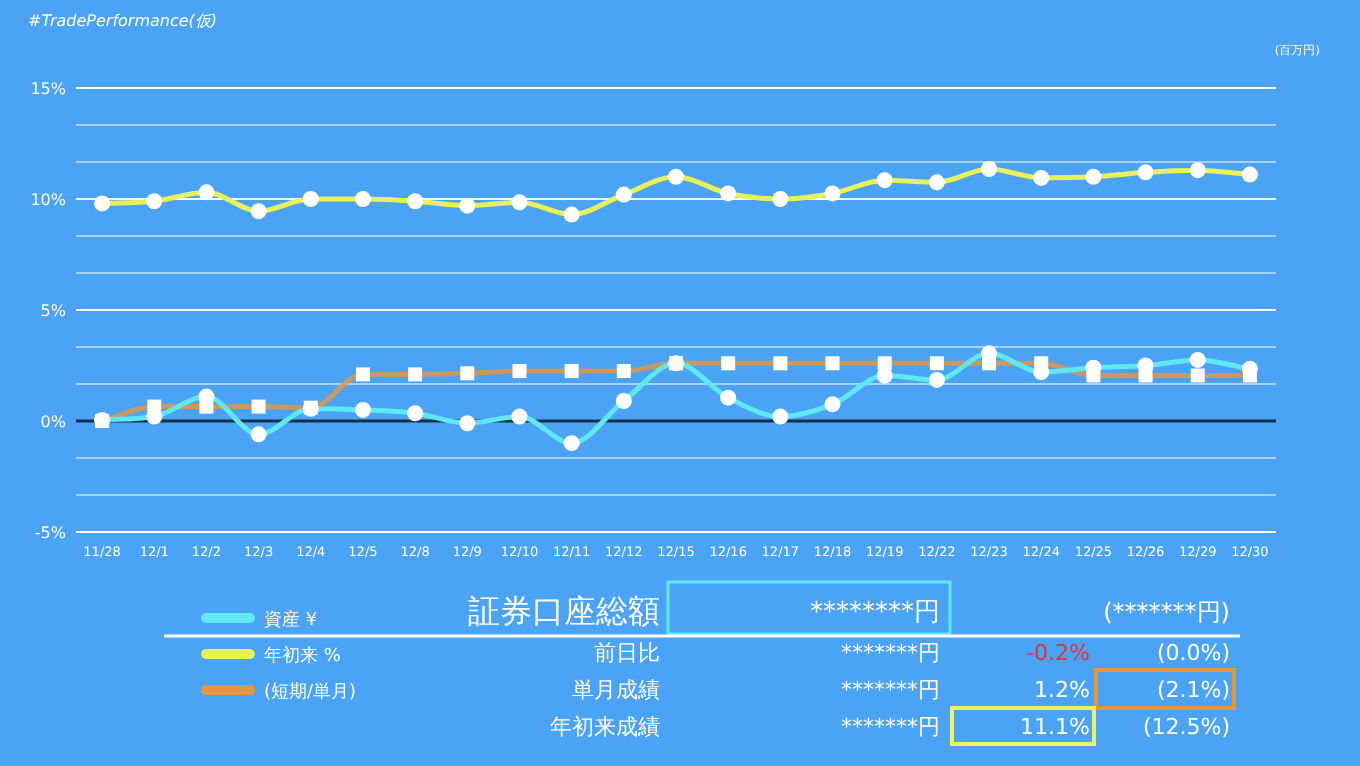  I want to click on y-tick-label: -5%, so click(50, 533).